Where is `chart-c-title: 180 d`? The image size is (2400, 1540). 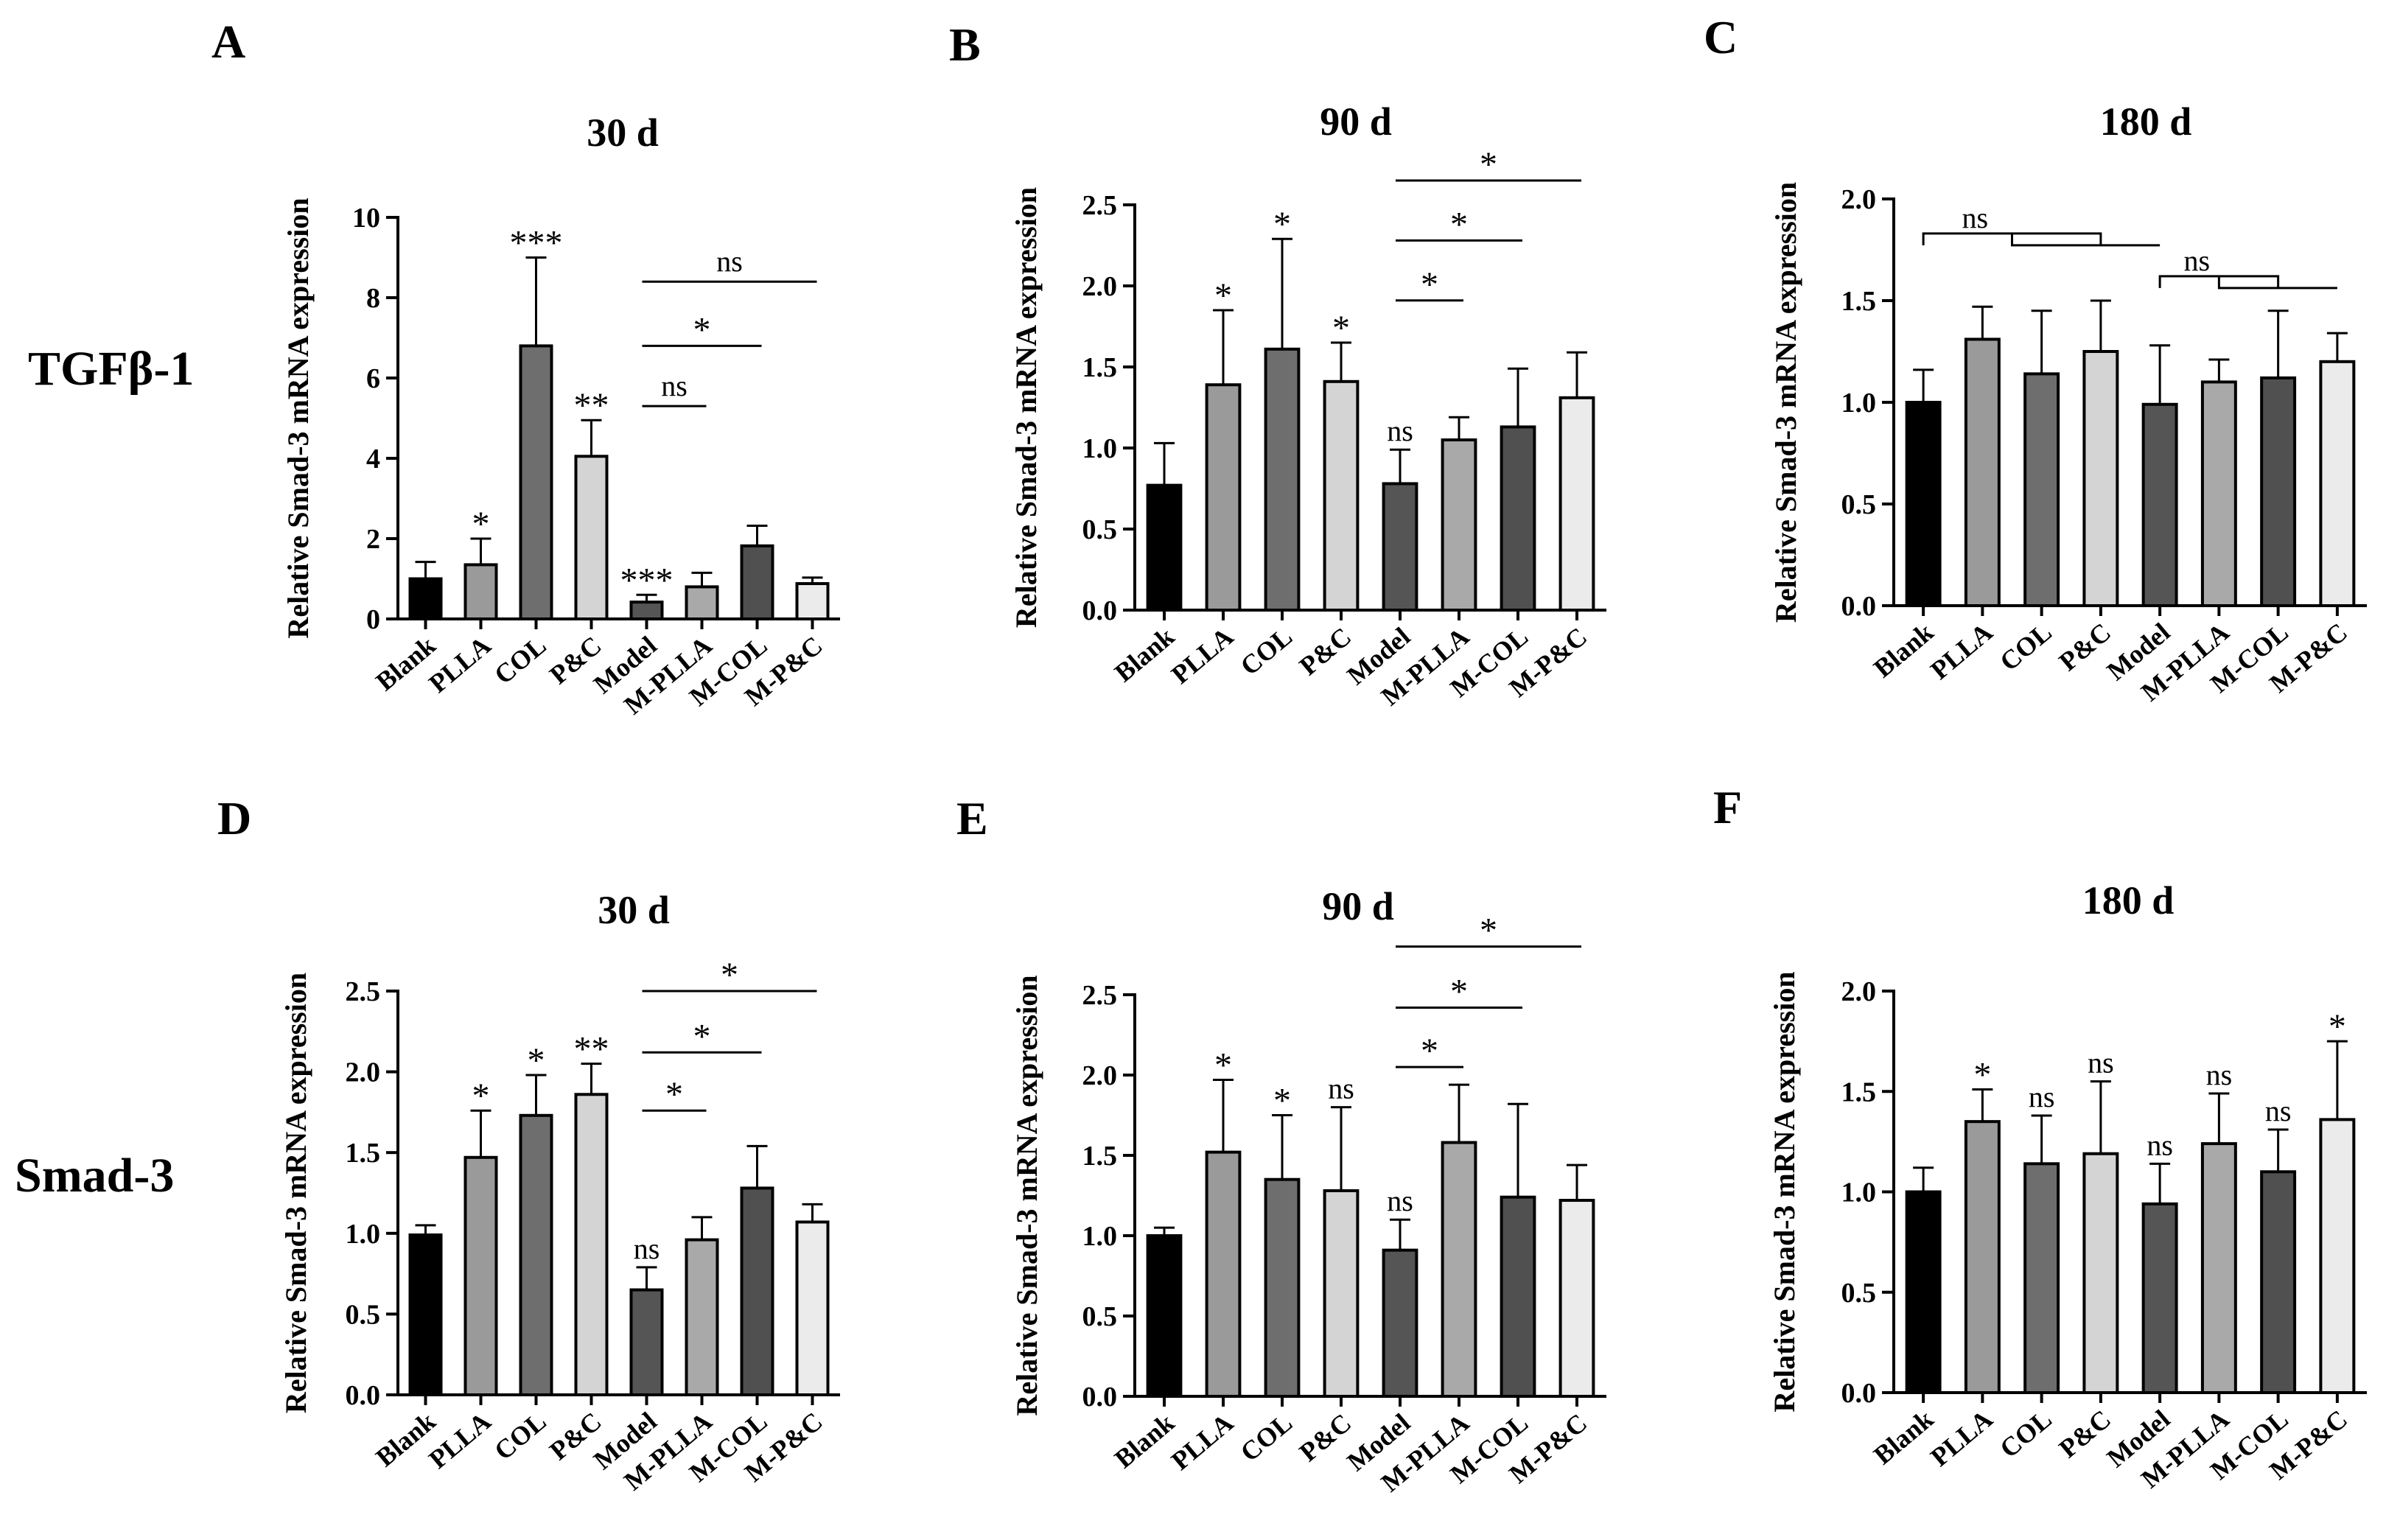 chart-c-title: 180 d is located at coordinates (2146, 121).